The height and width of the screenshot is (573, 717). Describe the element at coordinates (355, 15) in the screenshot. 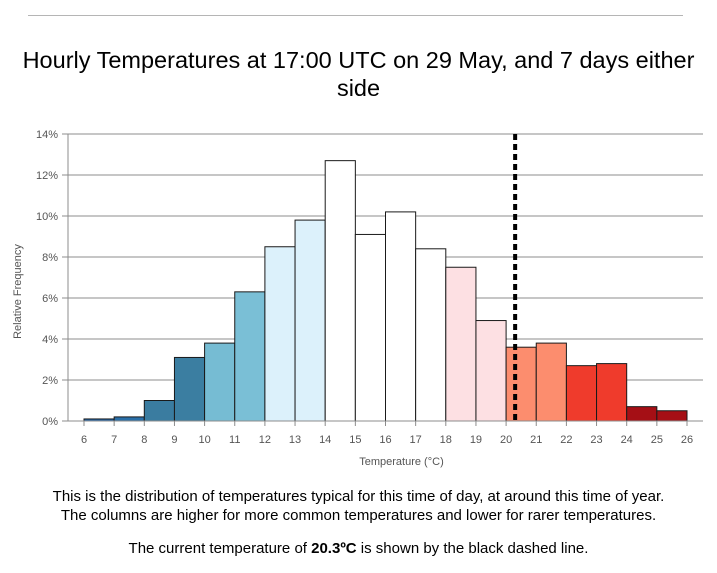

I see `top-divider` at that location.